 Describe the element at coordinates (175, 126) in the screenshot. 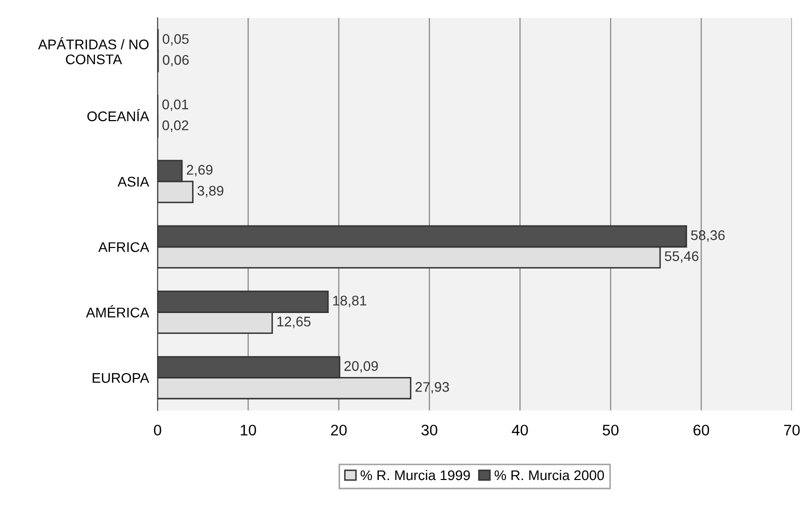

I see `data-label: 0,02` at that location.